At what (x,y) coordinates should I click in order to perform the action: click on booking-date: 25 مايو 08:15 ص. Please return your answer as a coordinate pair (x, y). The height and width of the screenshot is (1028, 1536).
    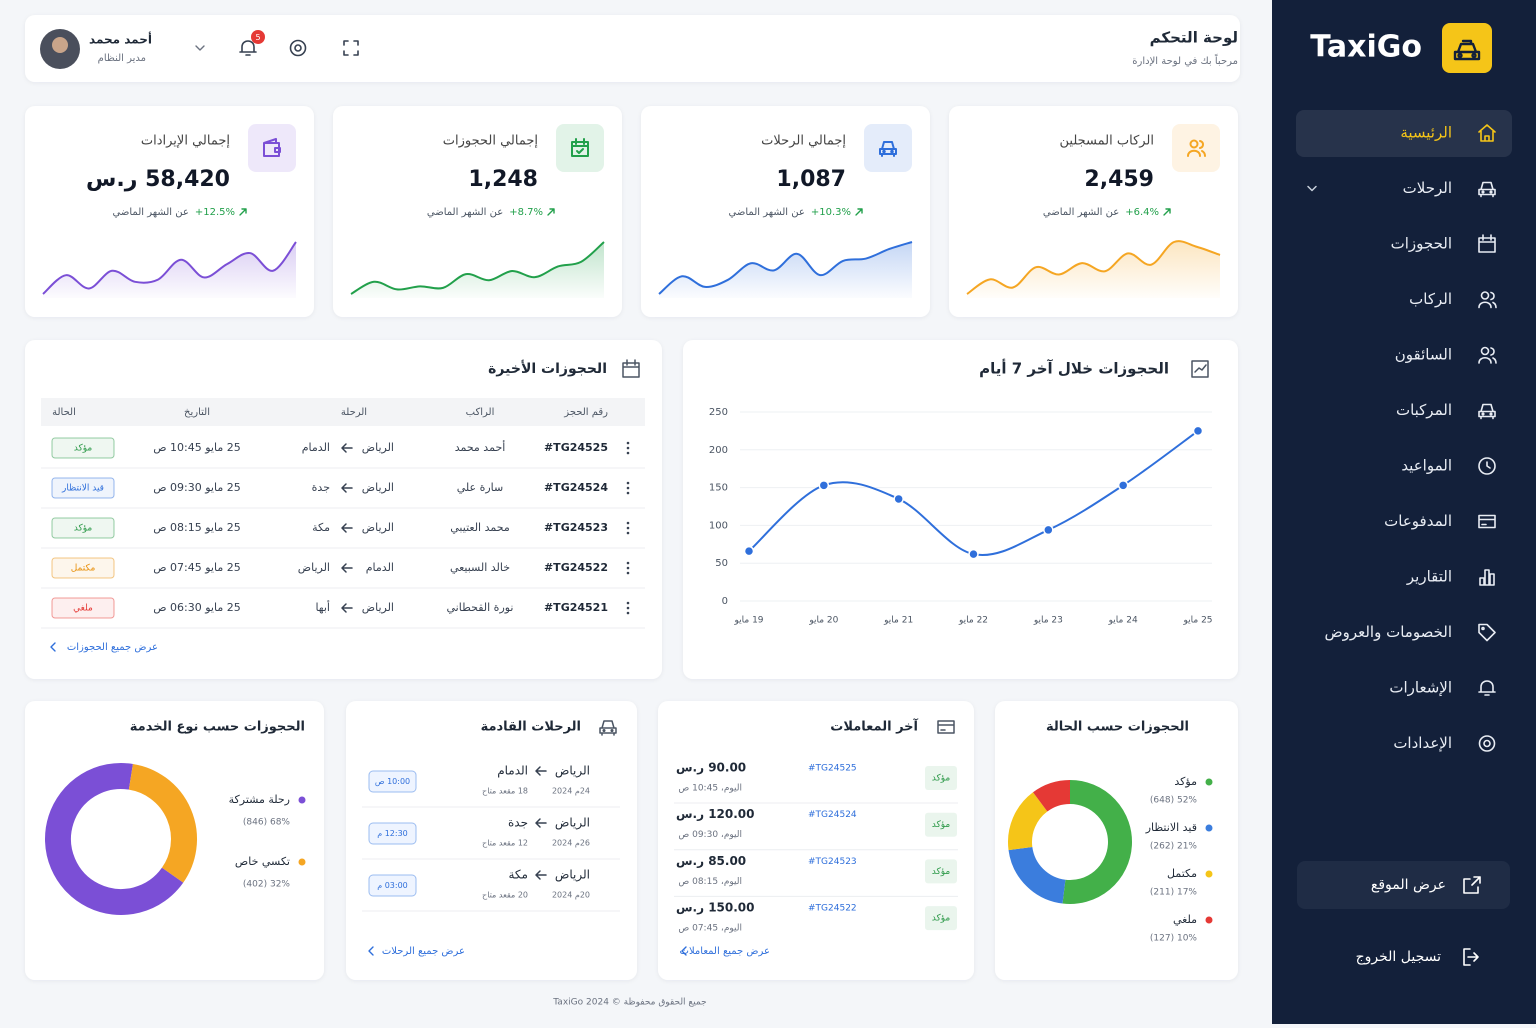
    Looking at the image, I should click on (196, 527).